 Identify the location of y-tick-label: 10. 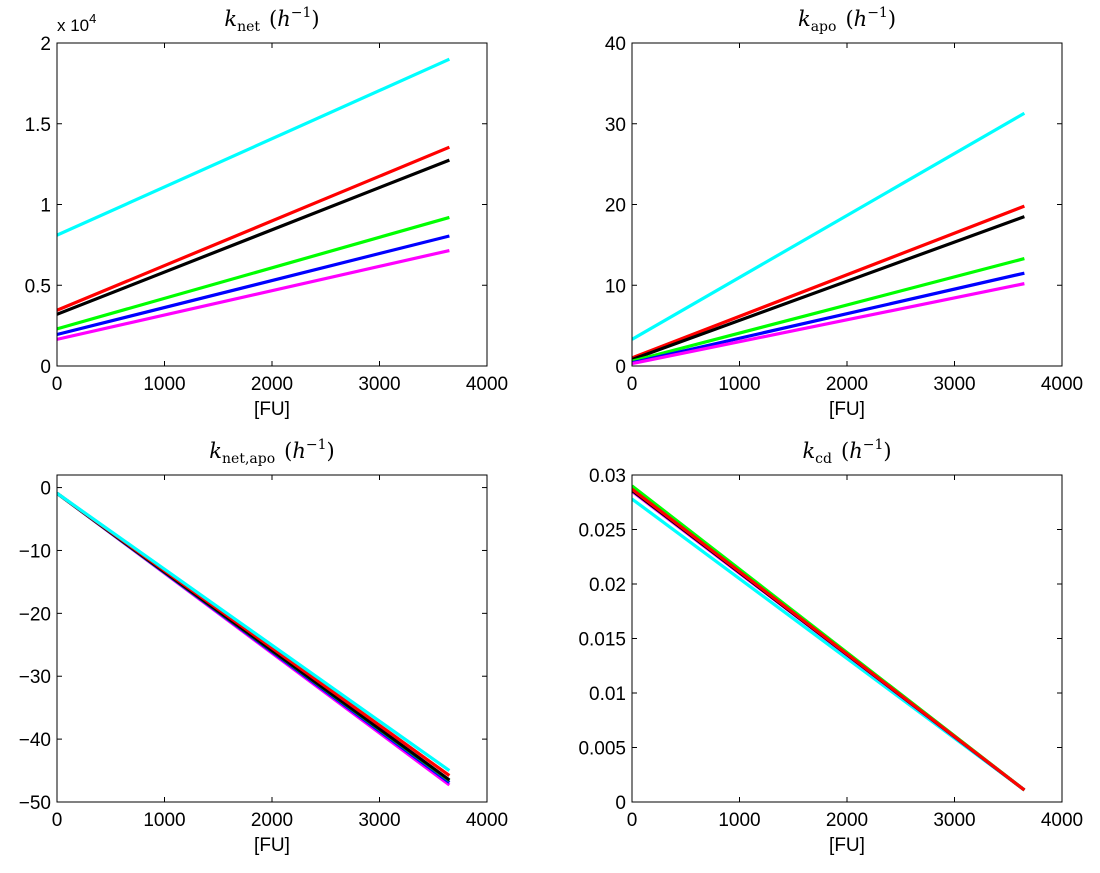
(615, 286).